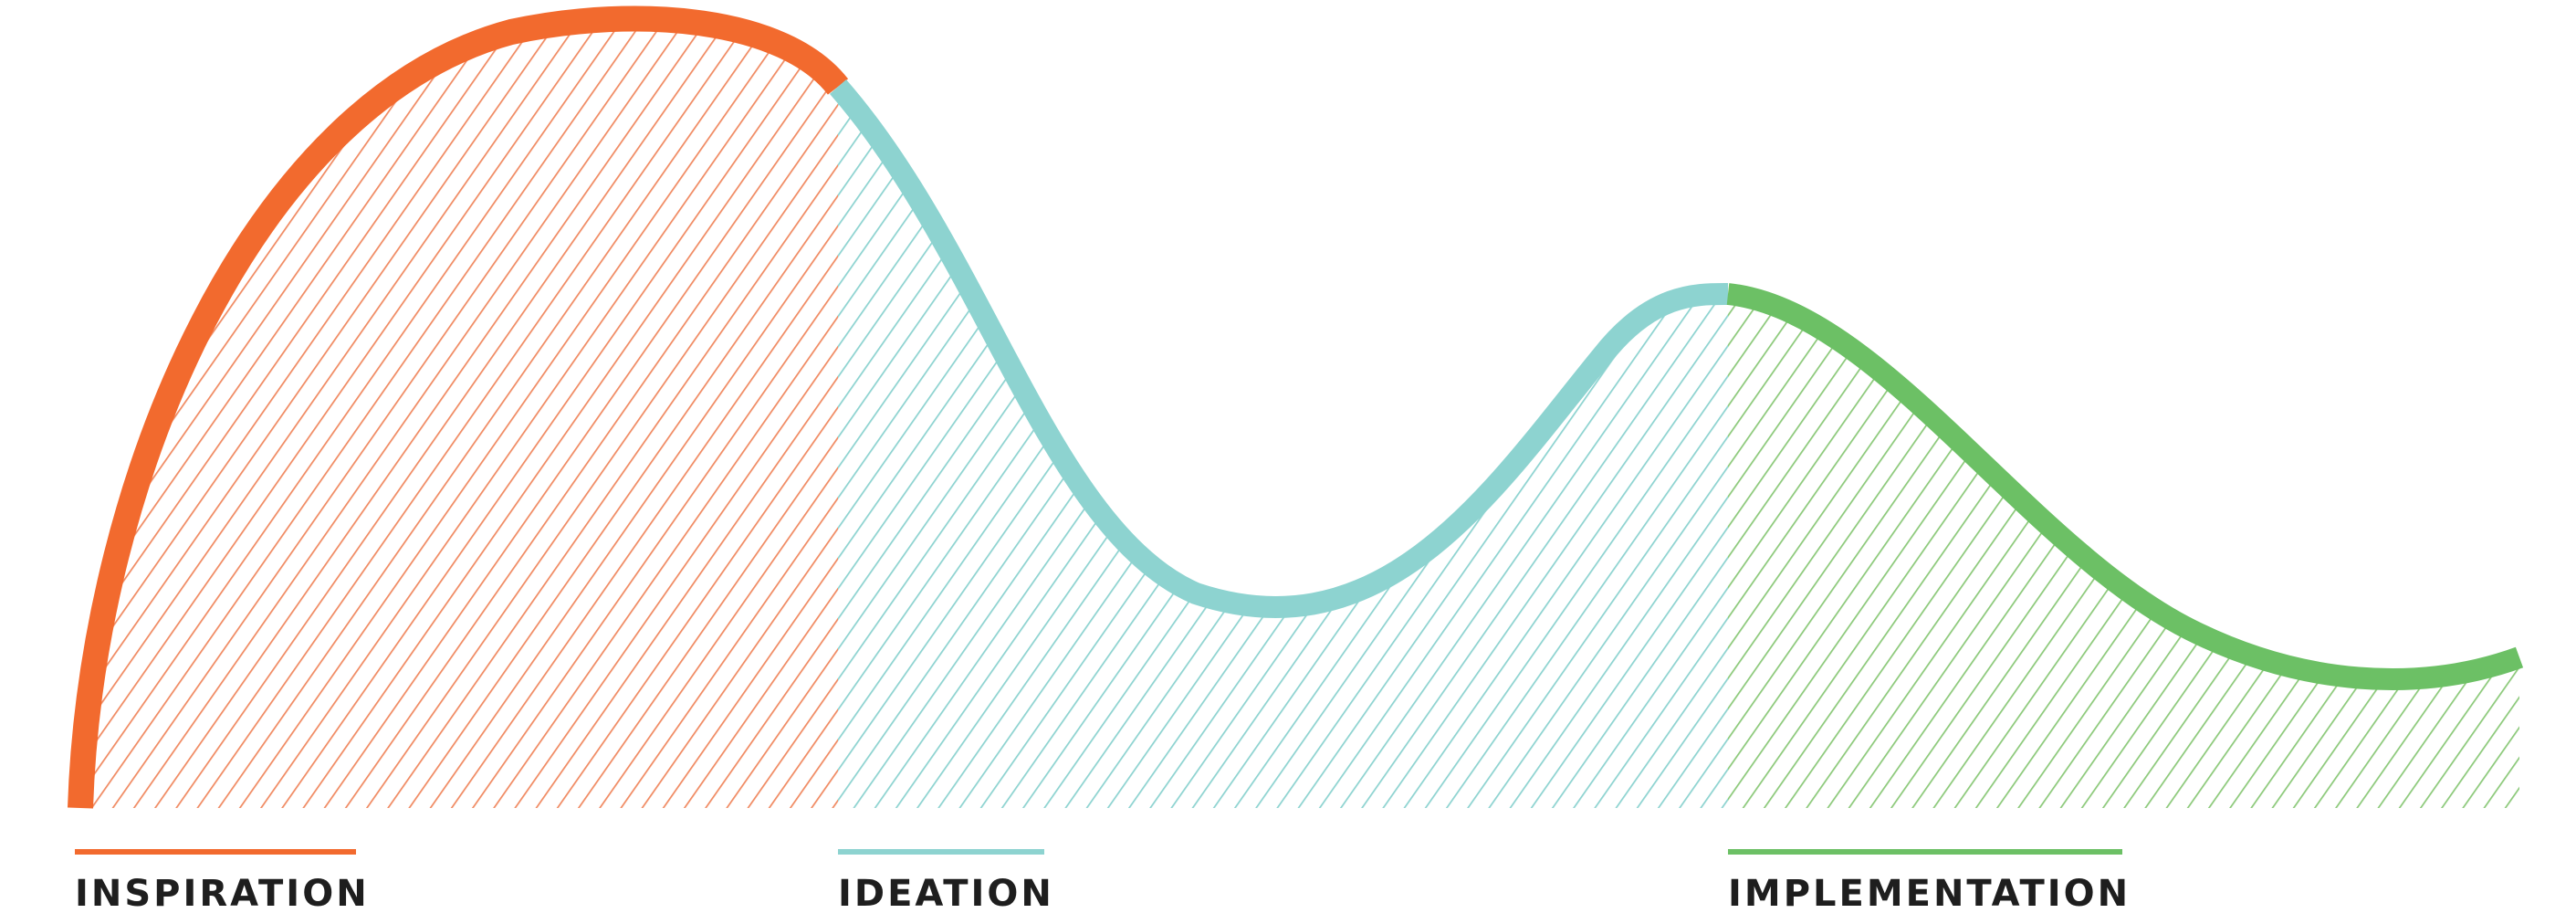  Describe the element at coordinates (2125, 486) in the screenshot. I see `implementation-curve` at that location.